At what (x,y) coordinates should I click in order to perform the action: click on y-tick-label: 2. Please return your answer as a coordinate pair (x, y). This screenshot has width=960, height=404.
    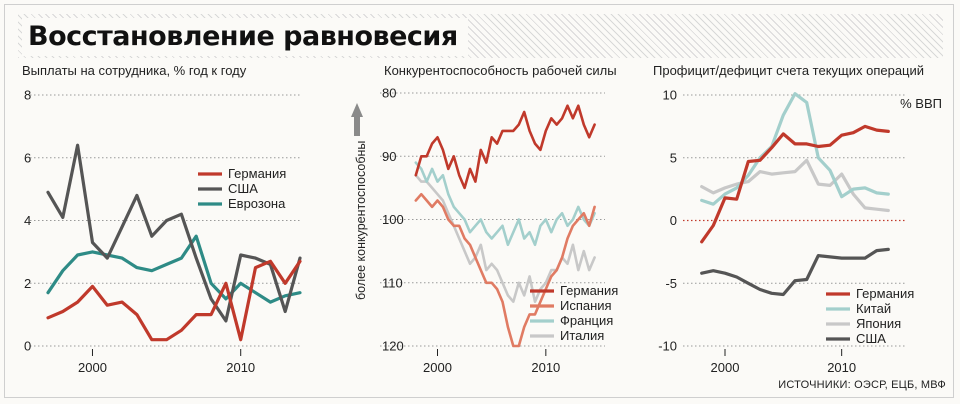
    Looking at the image, I should click on (27, 283).